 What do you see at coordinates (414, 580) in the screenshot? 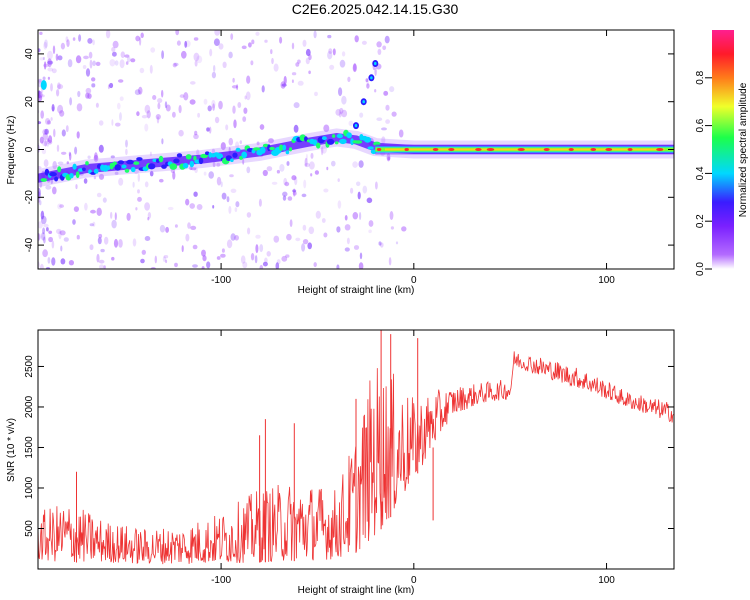
I see `x-tick-label: 0` at bounding box center [414, 580].